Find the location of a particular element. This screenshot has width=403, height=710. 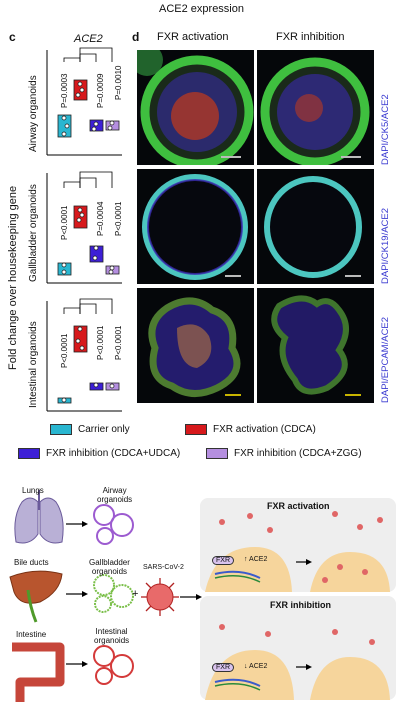

organoid-label-airway: Airway organoids is located at coordinates (115, 495).